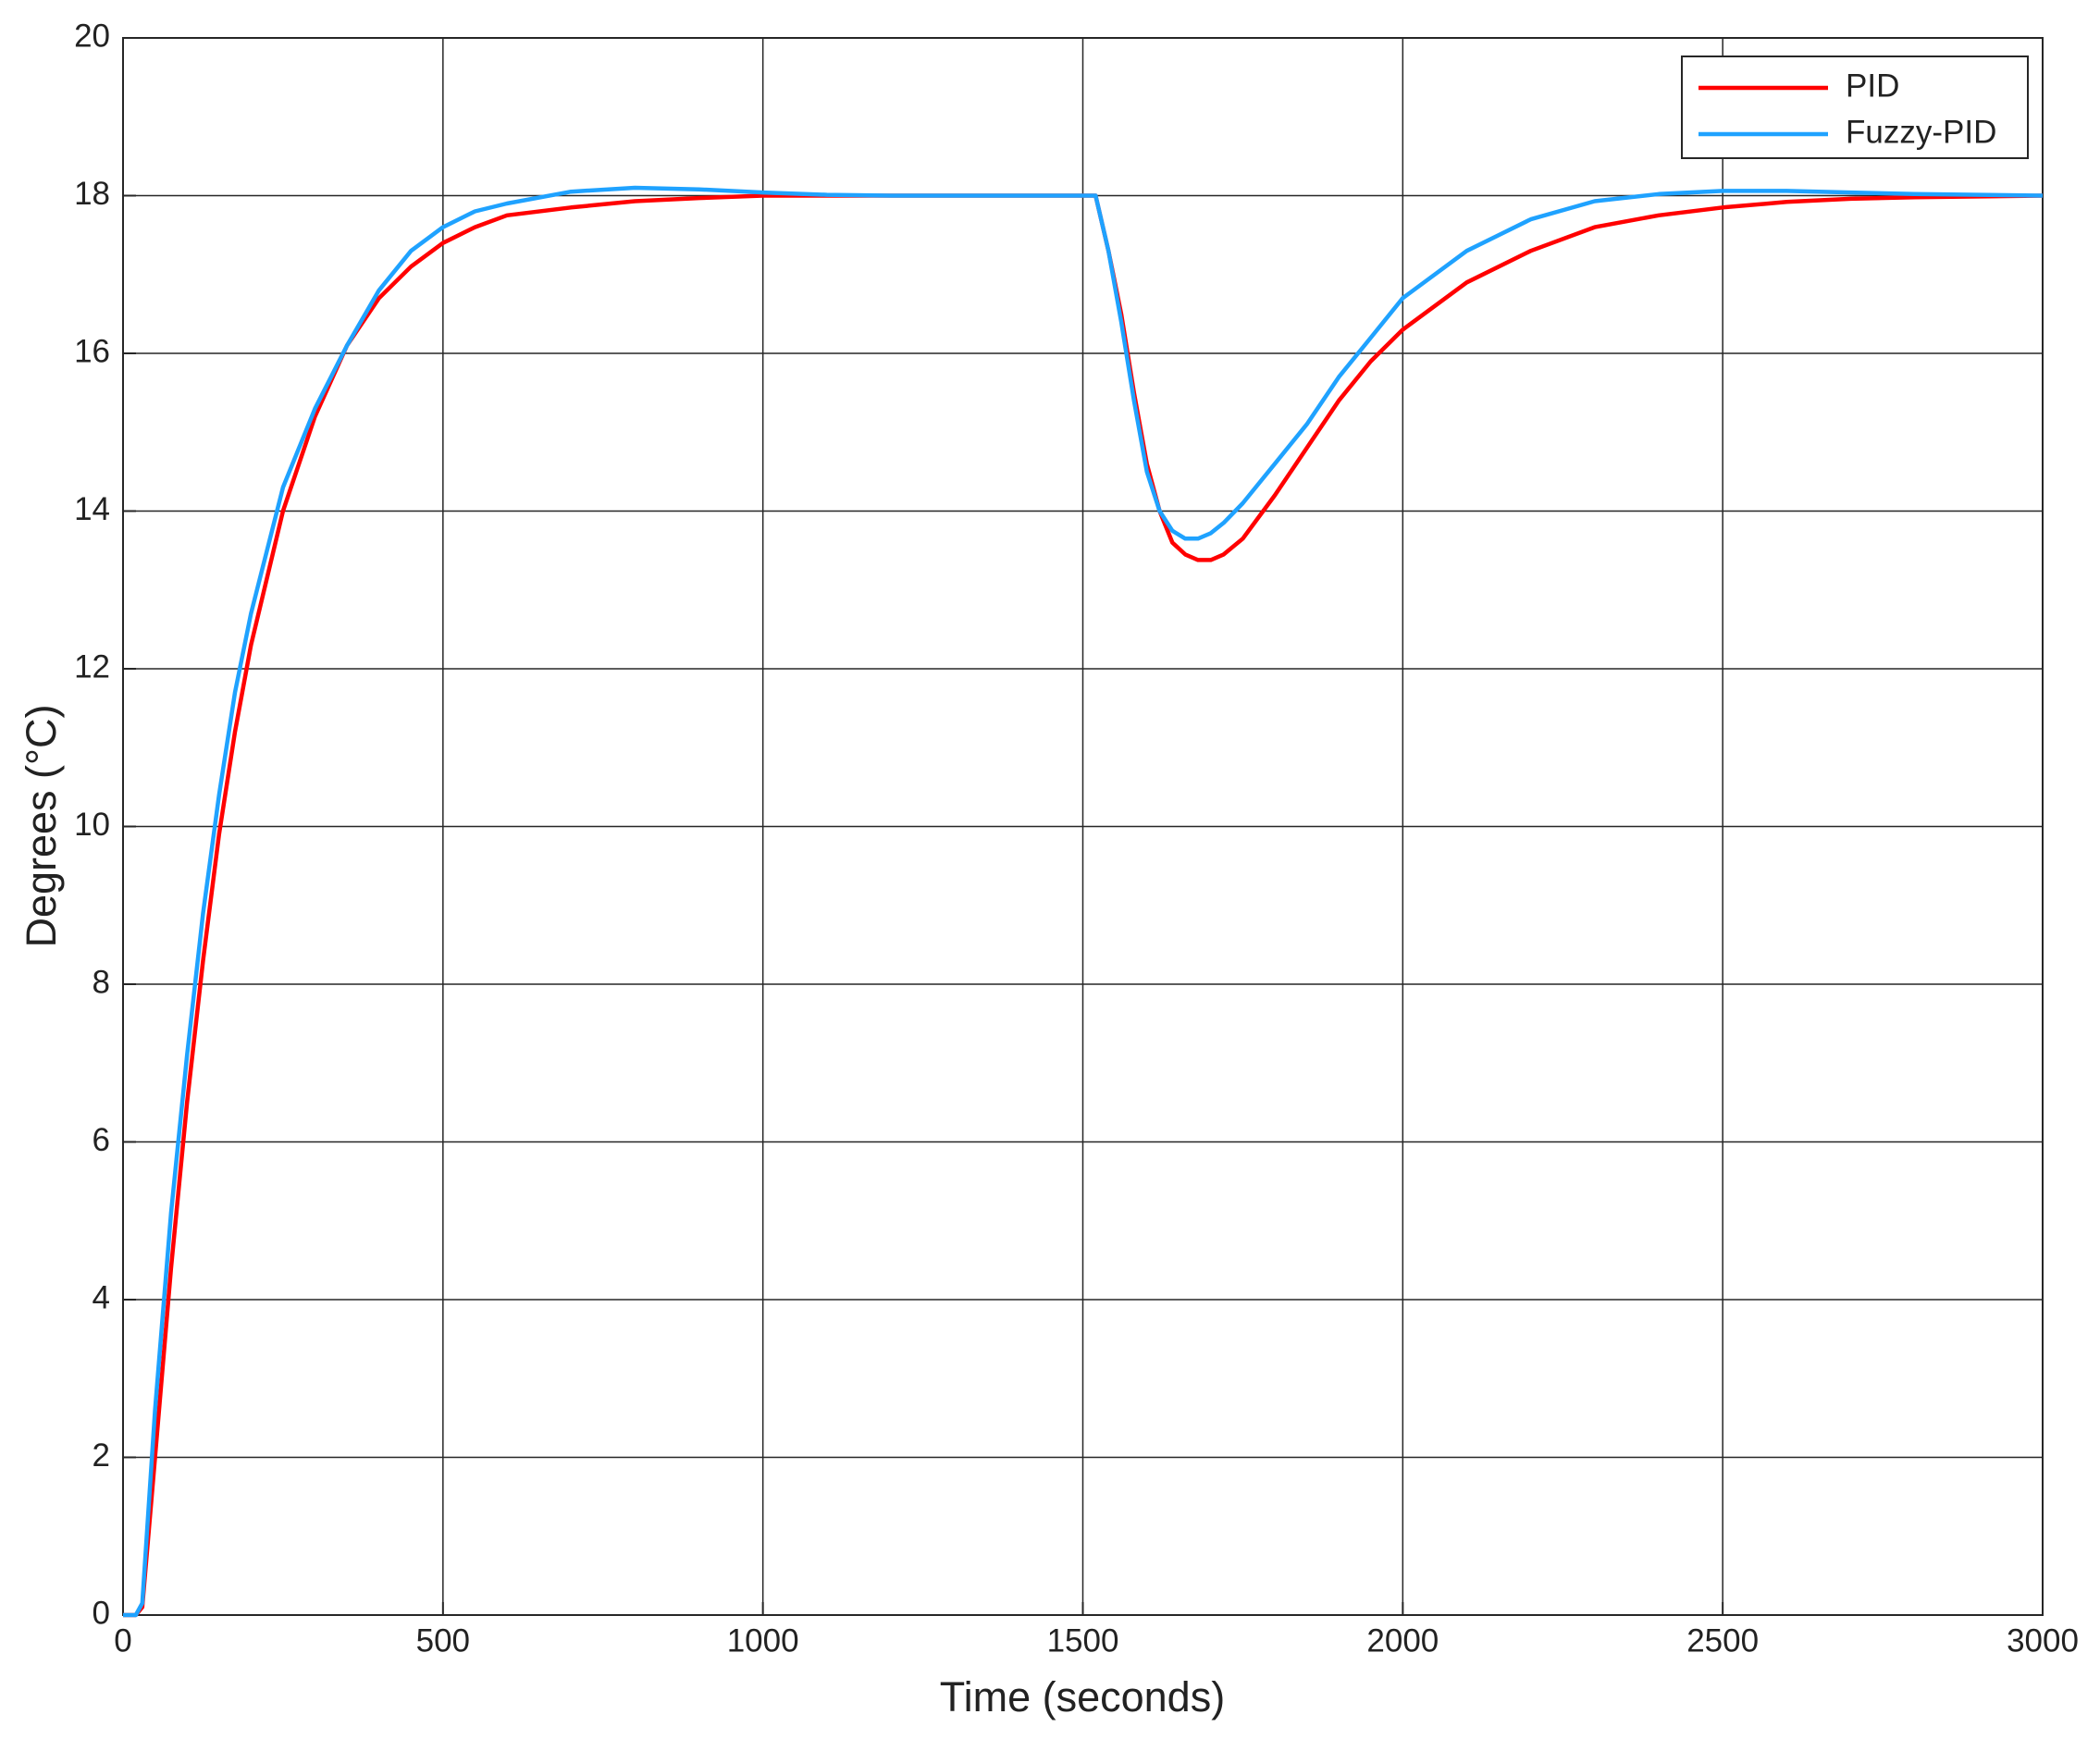 This screenshot has height=1739, width=2100. What do you see at coordinates (101, 1140) in the screenshot?
I see `y-tick-label: 6` at bounding box center [101, 1140].